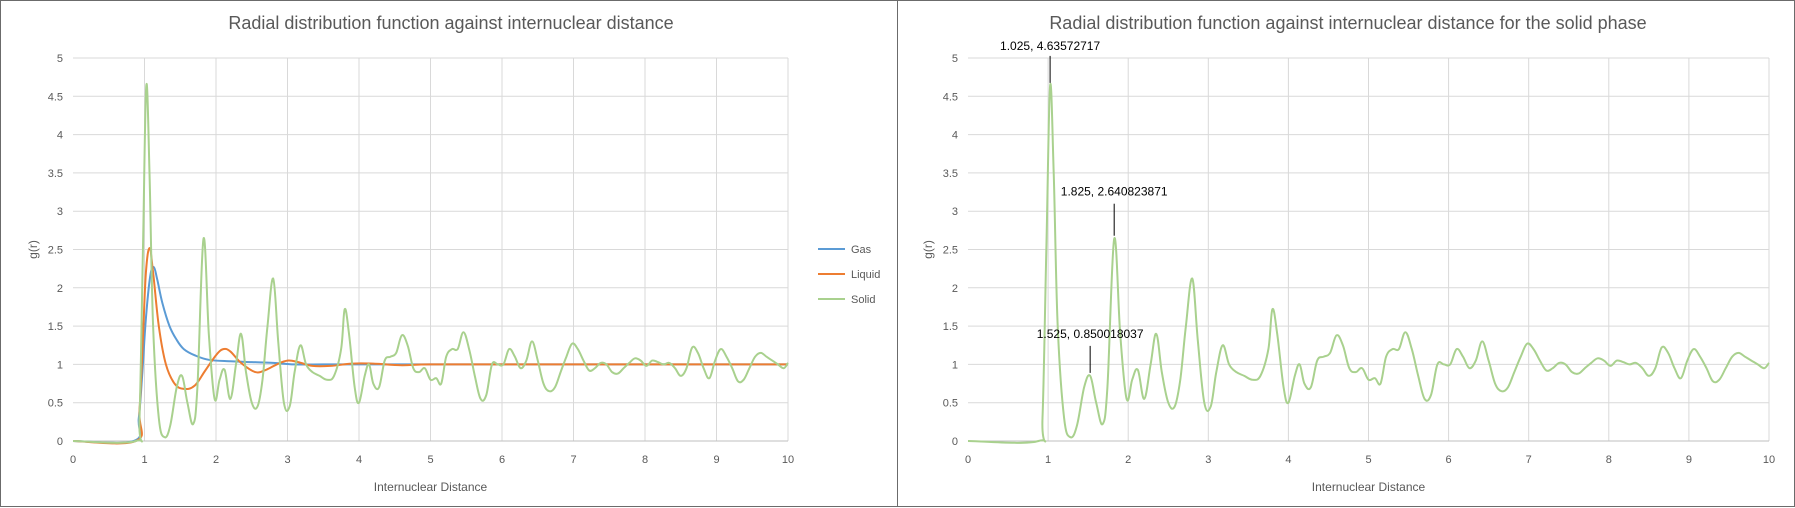 Image resolution: width=1795 pixels, height=508 pixels. I want to click on annotation-label: 1.025, 4.63572717, so click(1050, 46).